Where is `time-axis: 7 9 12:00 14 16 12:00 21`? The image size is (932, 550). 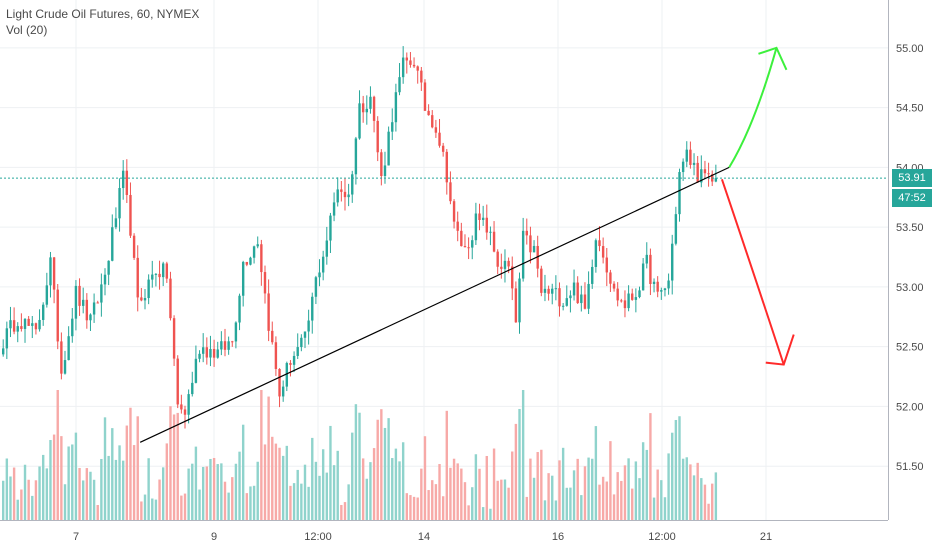 time-axis: 7 9 12:00 14 16 12:00 21 is located at coordinates (422, 537).